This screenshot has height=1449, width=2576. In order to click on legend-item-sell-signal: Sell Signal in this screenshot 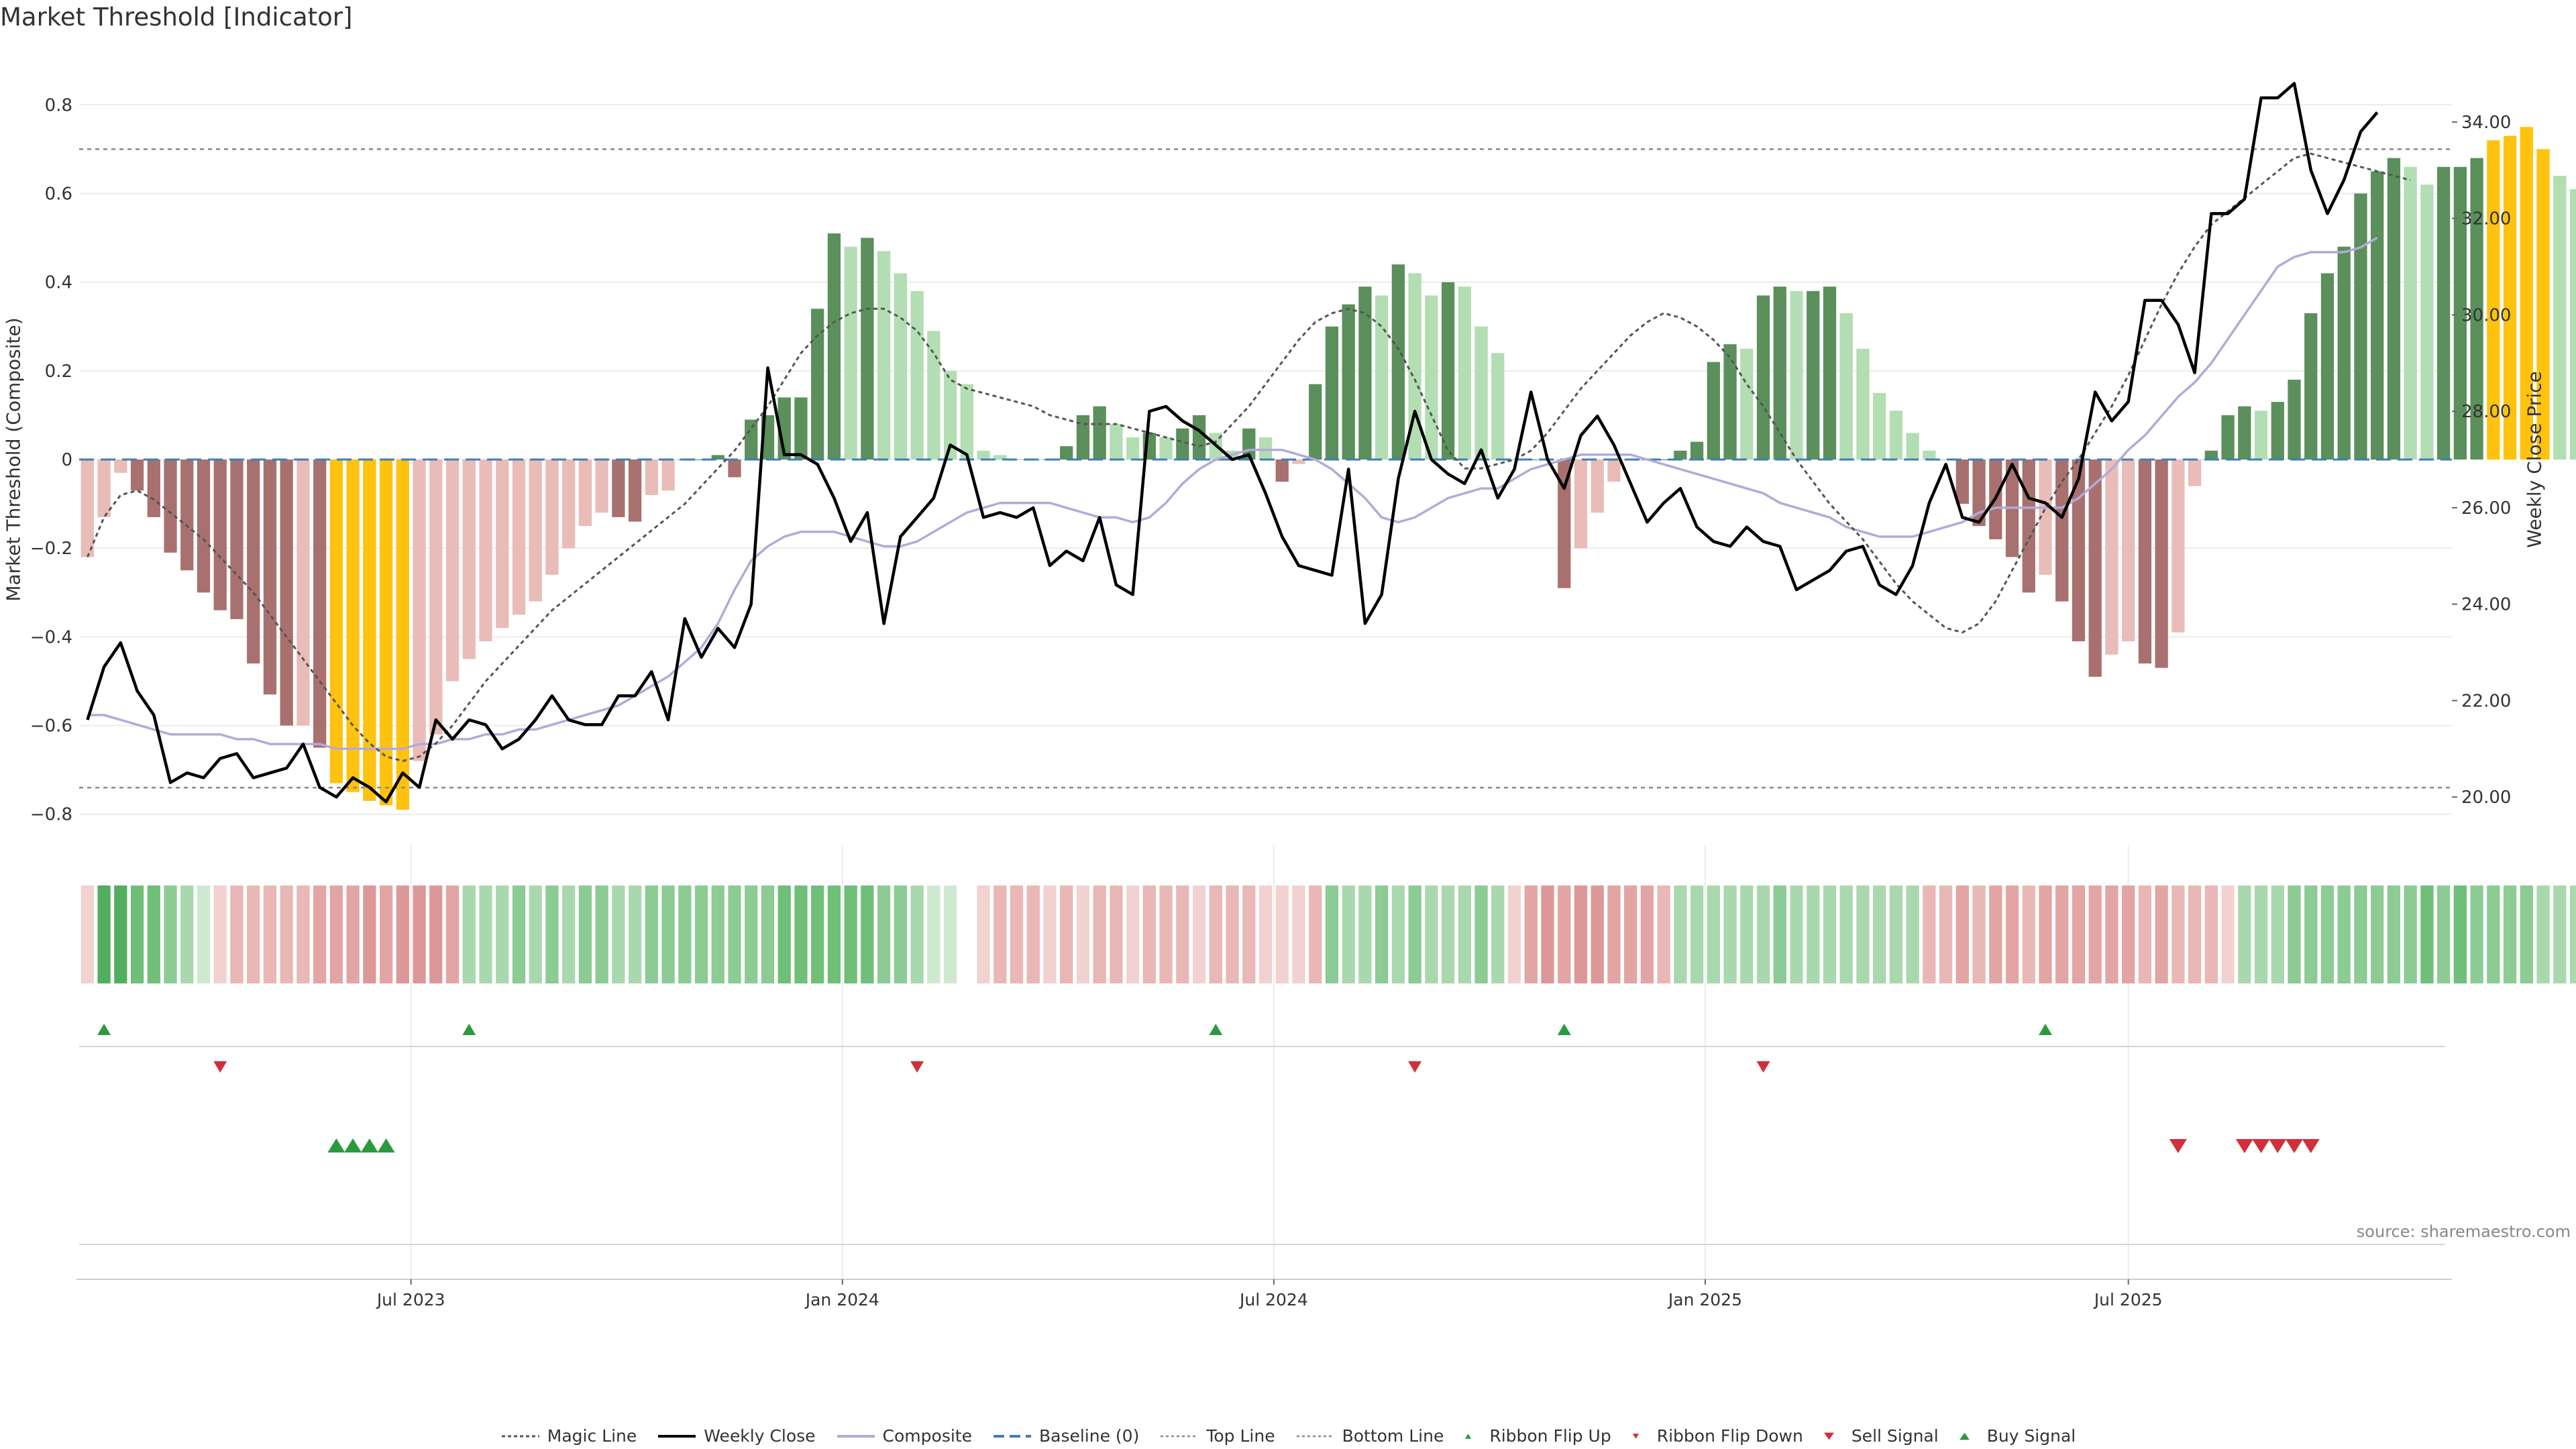, I will do `click(1881, 1436)`.